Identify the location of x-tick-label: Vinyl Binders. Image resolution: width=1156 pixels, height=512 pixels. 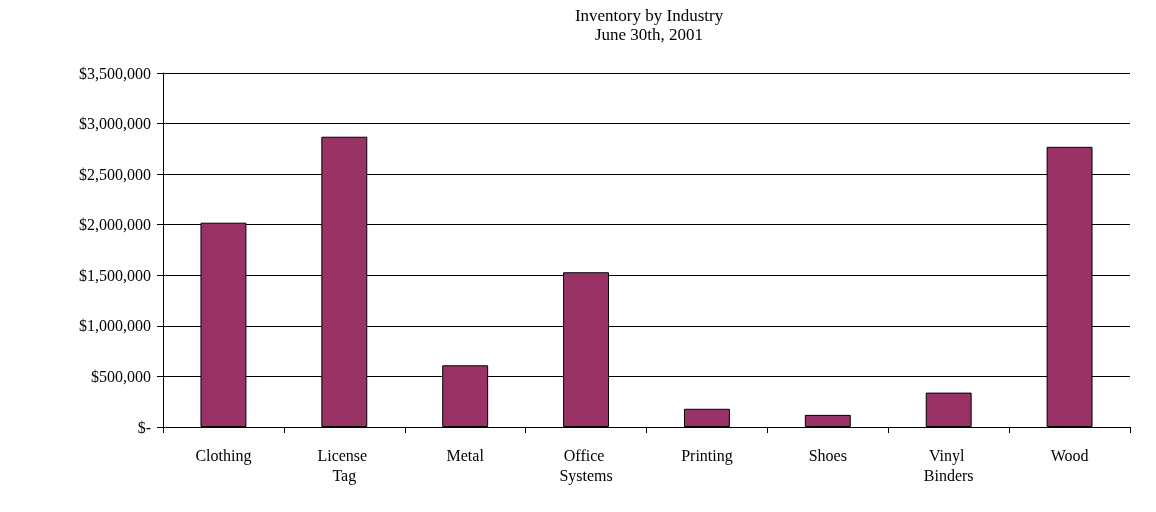
(948, 465).